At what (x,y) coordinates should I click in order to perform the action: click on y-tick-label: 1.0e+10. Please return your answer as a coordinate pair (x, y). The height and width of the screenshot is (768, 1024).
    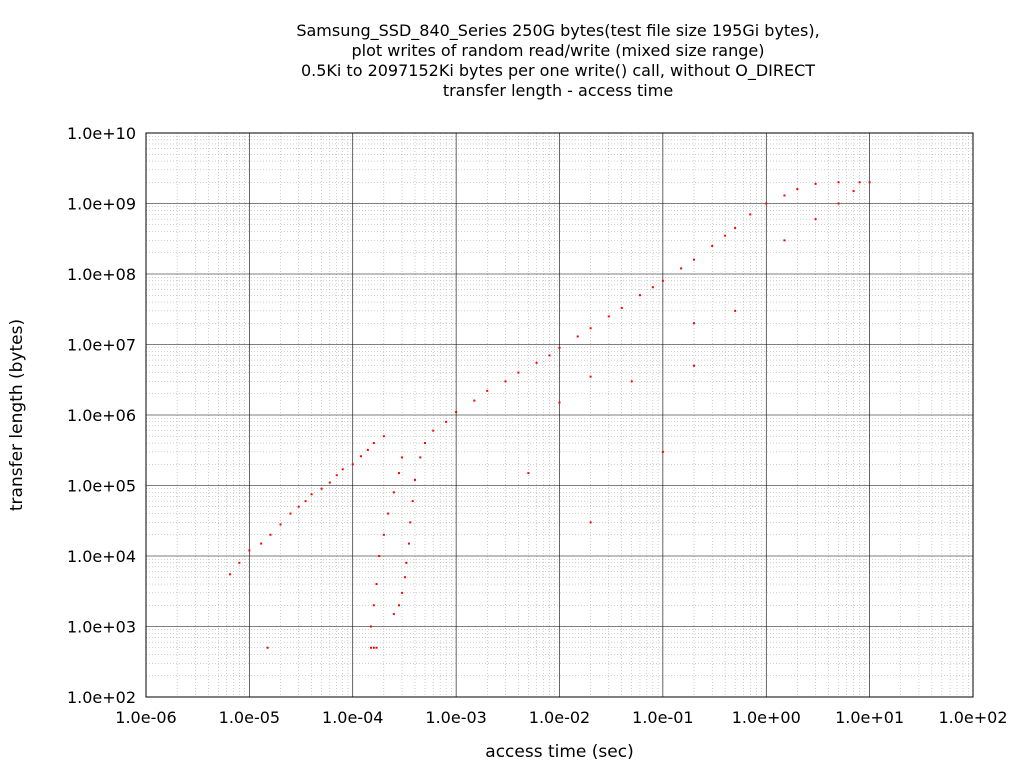
    Looking at the image, I should click on (101, 133).